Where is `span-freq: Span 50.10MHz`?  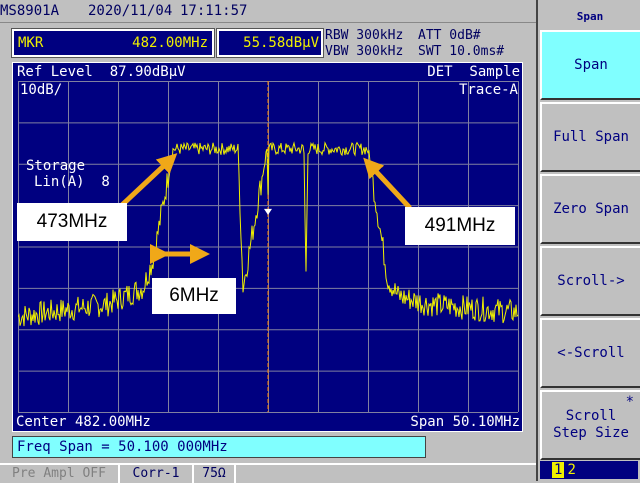
span-freq: Span 50.10MHz is located at coordinates (465, 422).